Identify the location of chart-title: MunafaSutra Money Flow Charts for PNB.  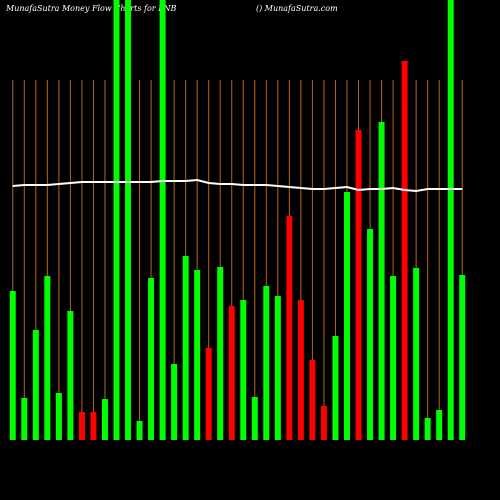
(91, 8).